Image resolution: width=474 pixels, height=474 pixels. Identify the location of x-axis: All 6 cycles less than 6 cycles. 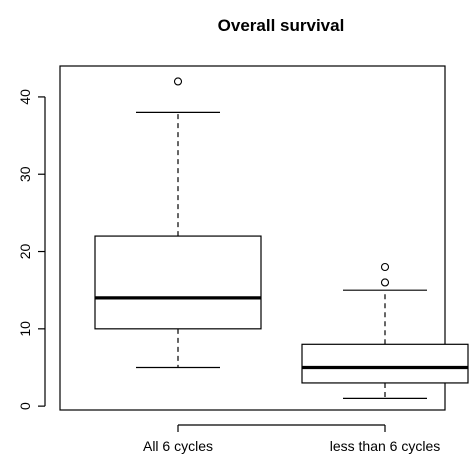
(292, 439).